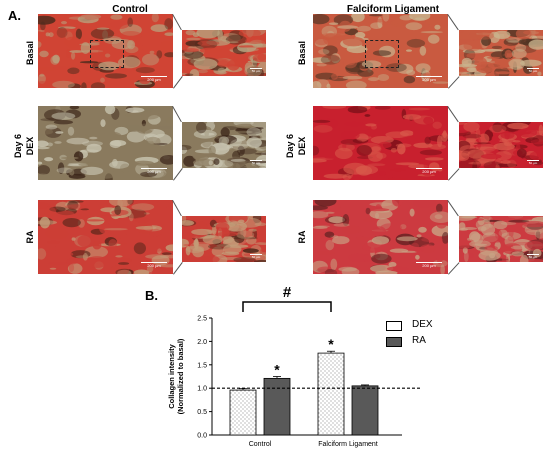 Image resolution: width=550 pixels, height=452 pixels. What do you see at coordinates (287, 306) in the screenshot?
I see `significance-bracket` at bounding box center [287, 306].